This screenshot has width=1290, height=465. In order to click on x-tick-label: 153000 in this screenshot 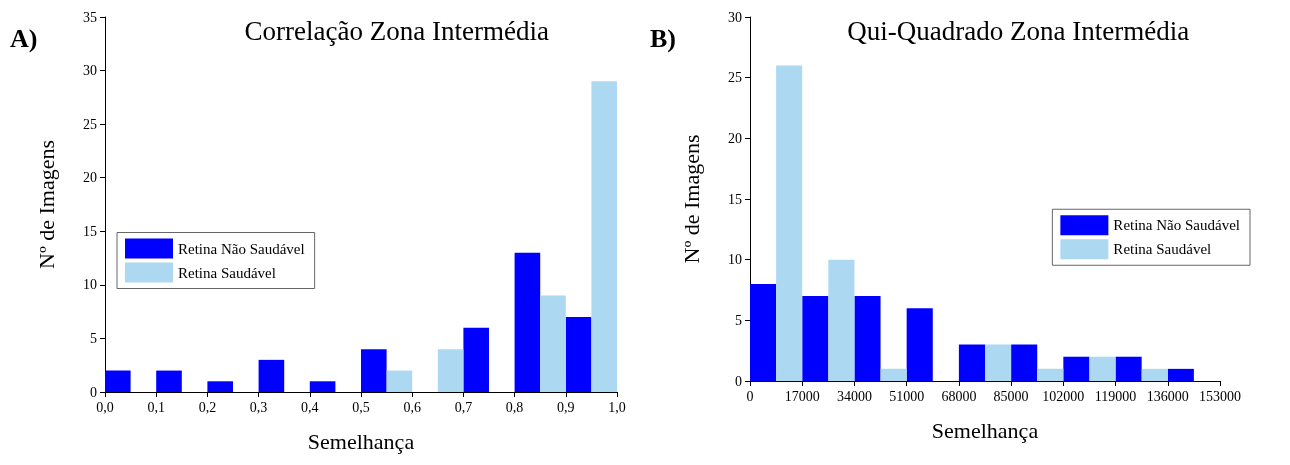, I will do `click(1220, 396)`.